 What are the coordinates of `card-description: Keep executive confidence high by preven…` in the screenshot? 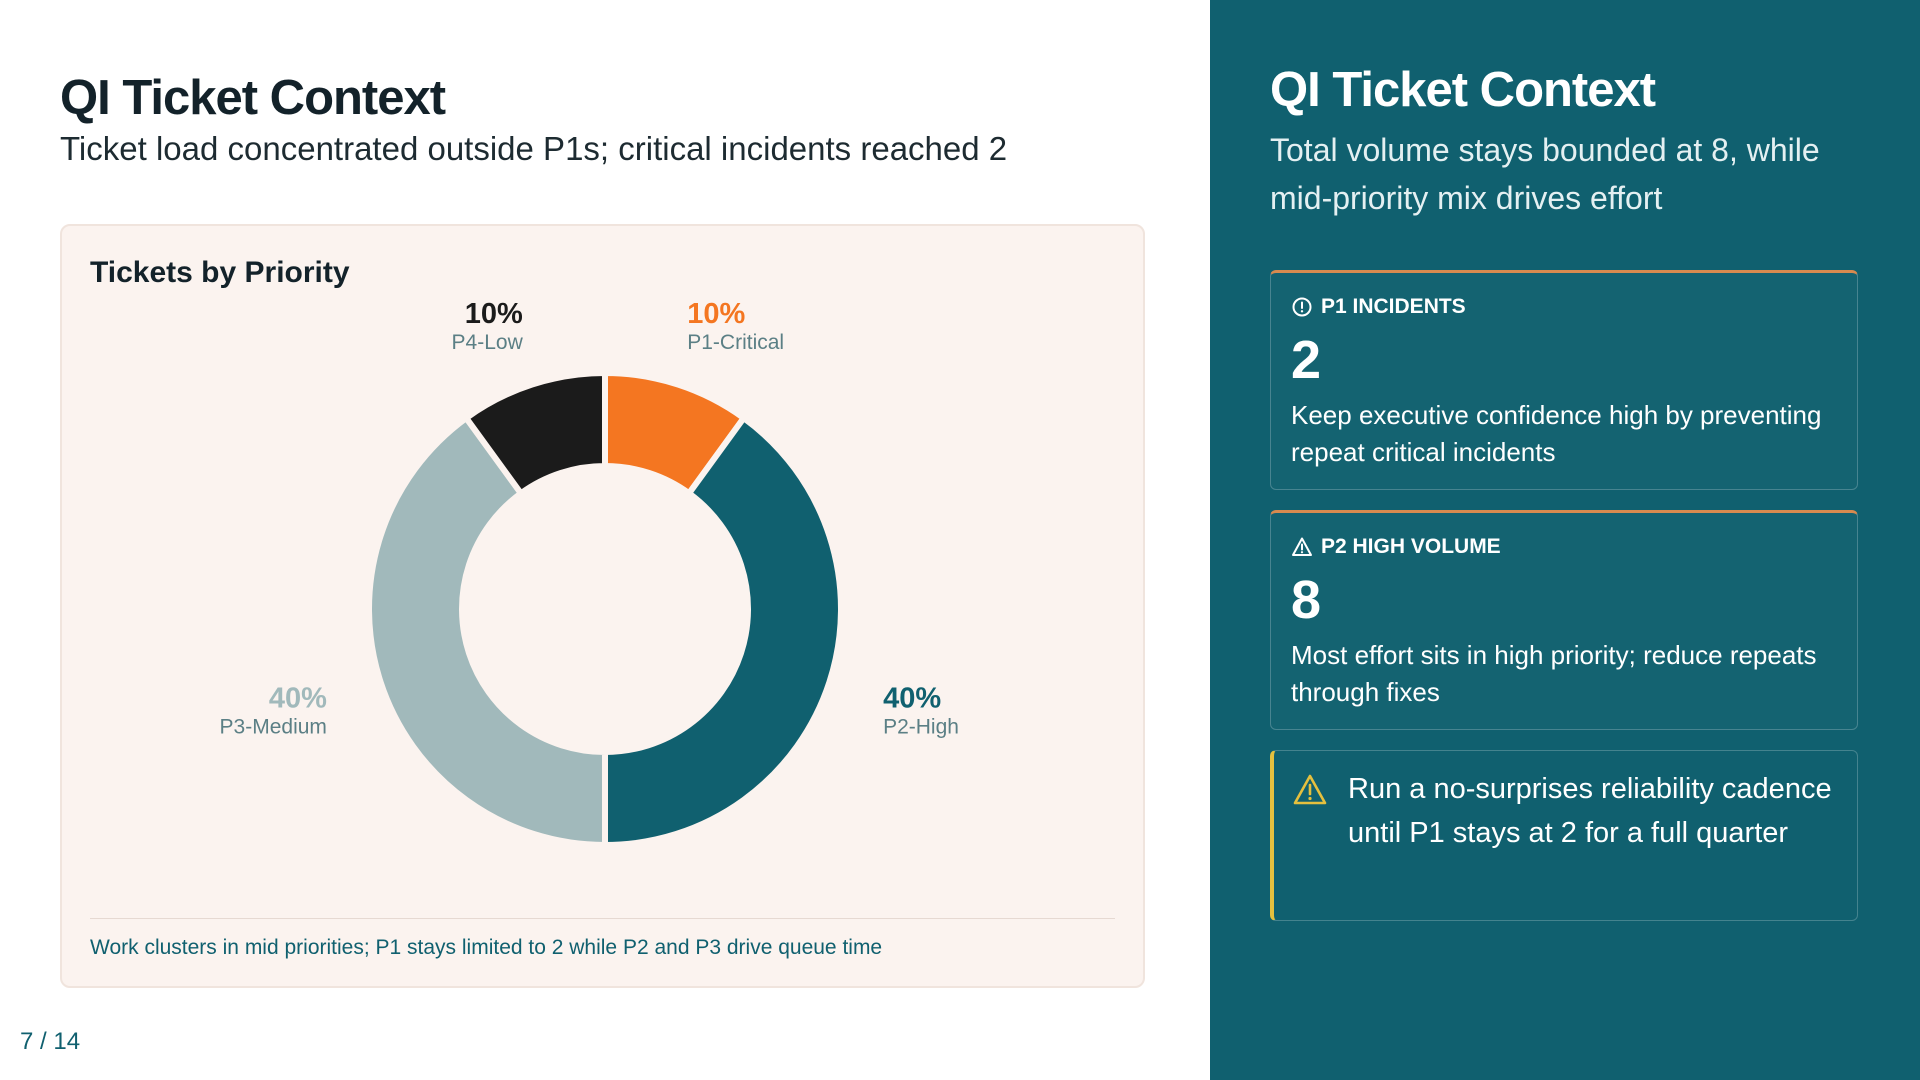 It's located at (1556, 433).